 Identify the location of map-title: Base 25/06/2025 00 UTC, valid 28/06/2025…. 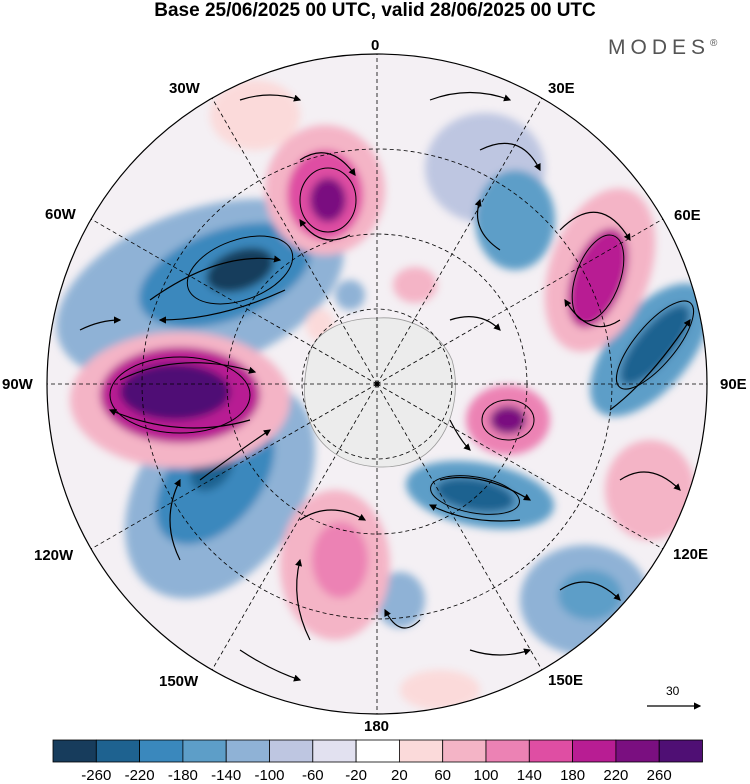
(375, 10).